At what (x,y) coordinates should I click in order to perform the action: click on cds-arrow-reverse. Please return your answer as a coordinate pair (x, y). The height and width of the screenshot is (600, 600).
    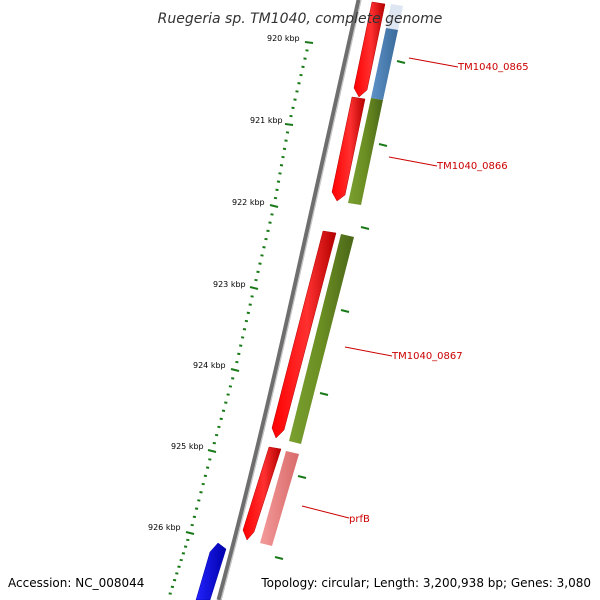
    Looking at the image, I should click on (211, 571).